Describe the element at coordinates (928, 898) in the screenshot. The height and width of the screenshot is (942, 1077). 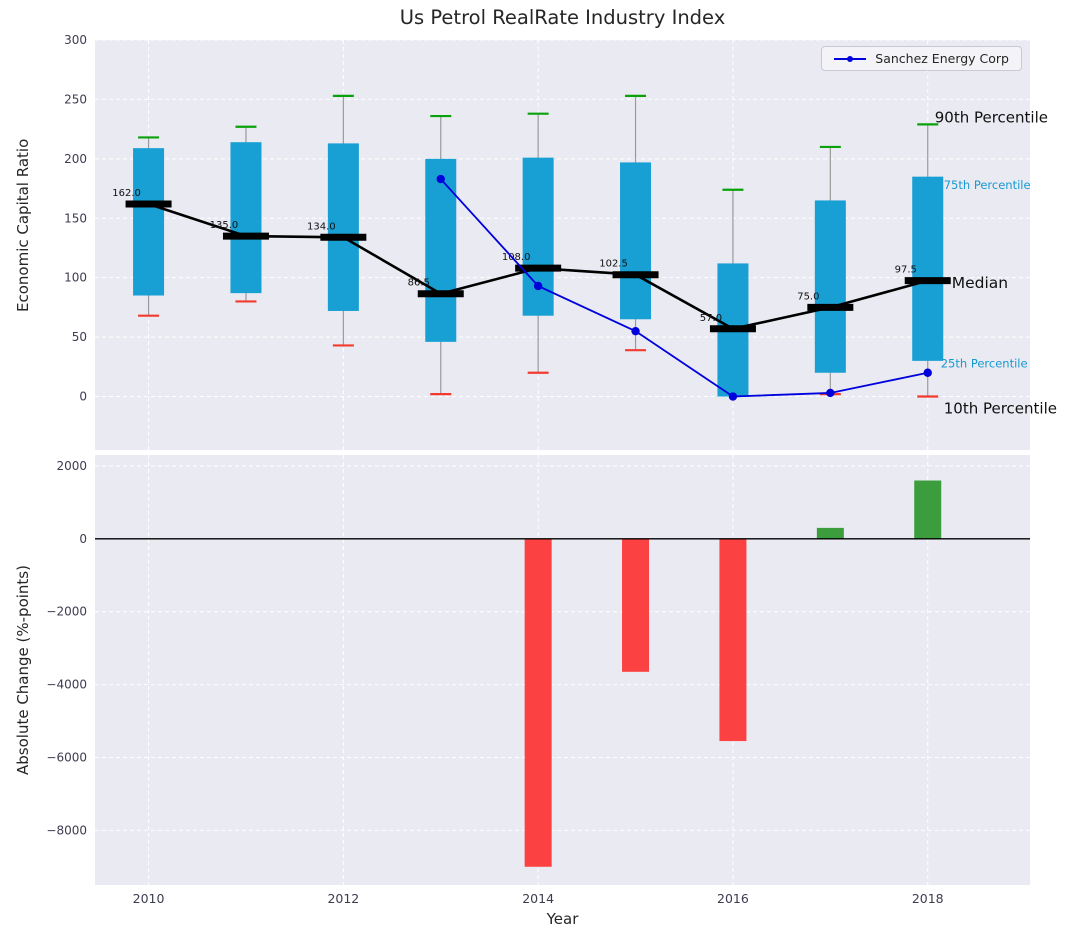
I see `xtick-label-4: 2018` at that location.